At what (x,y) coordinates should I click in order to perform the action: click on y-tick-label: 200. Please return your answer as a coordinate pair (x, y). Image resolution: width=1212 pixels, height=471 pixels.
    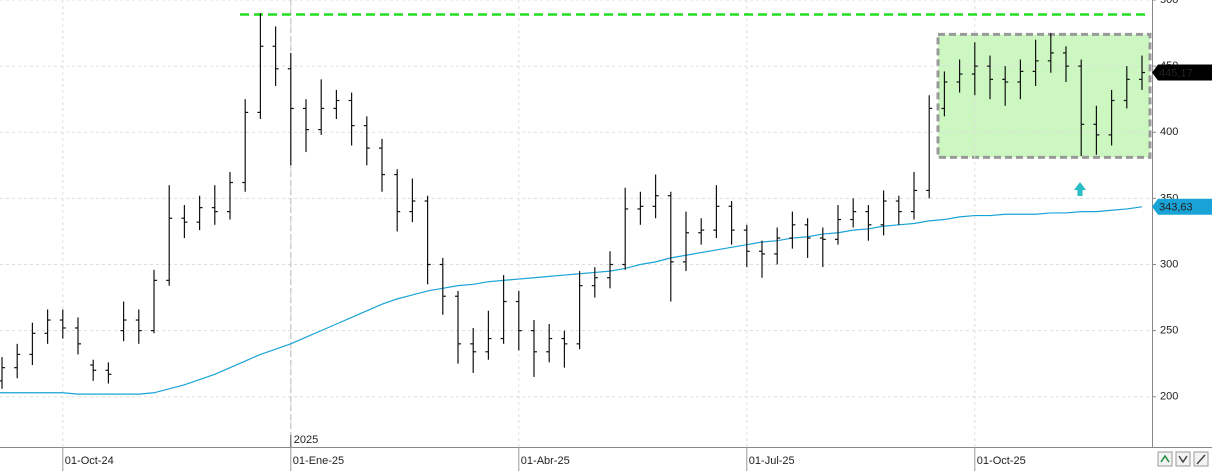
    Looking at the image, I should click on (1169, 397).